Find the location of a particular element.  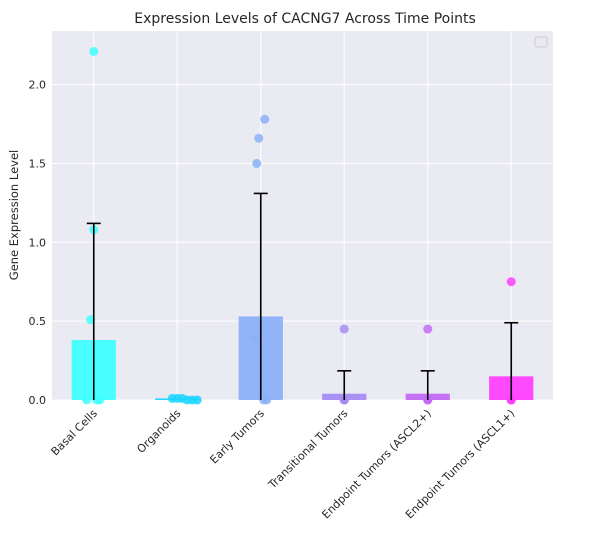

y-tick-label: 0.0 is located at coordinates (38, 400).